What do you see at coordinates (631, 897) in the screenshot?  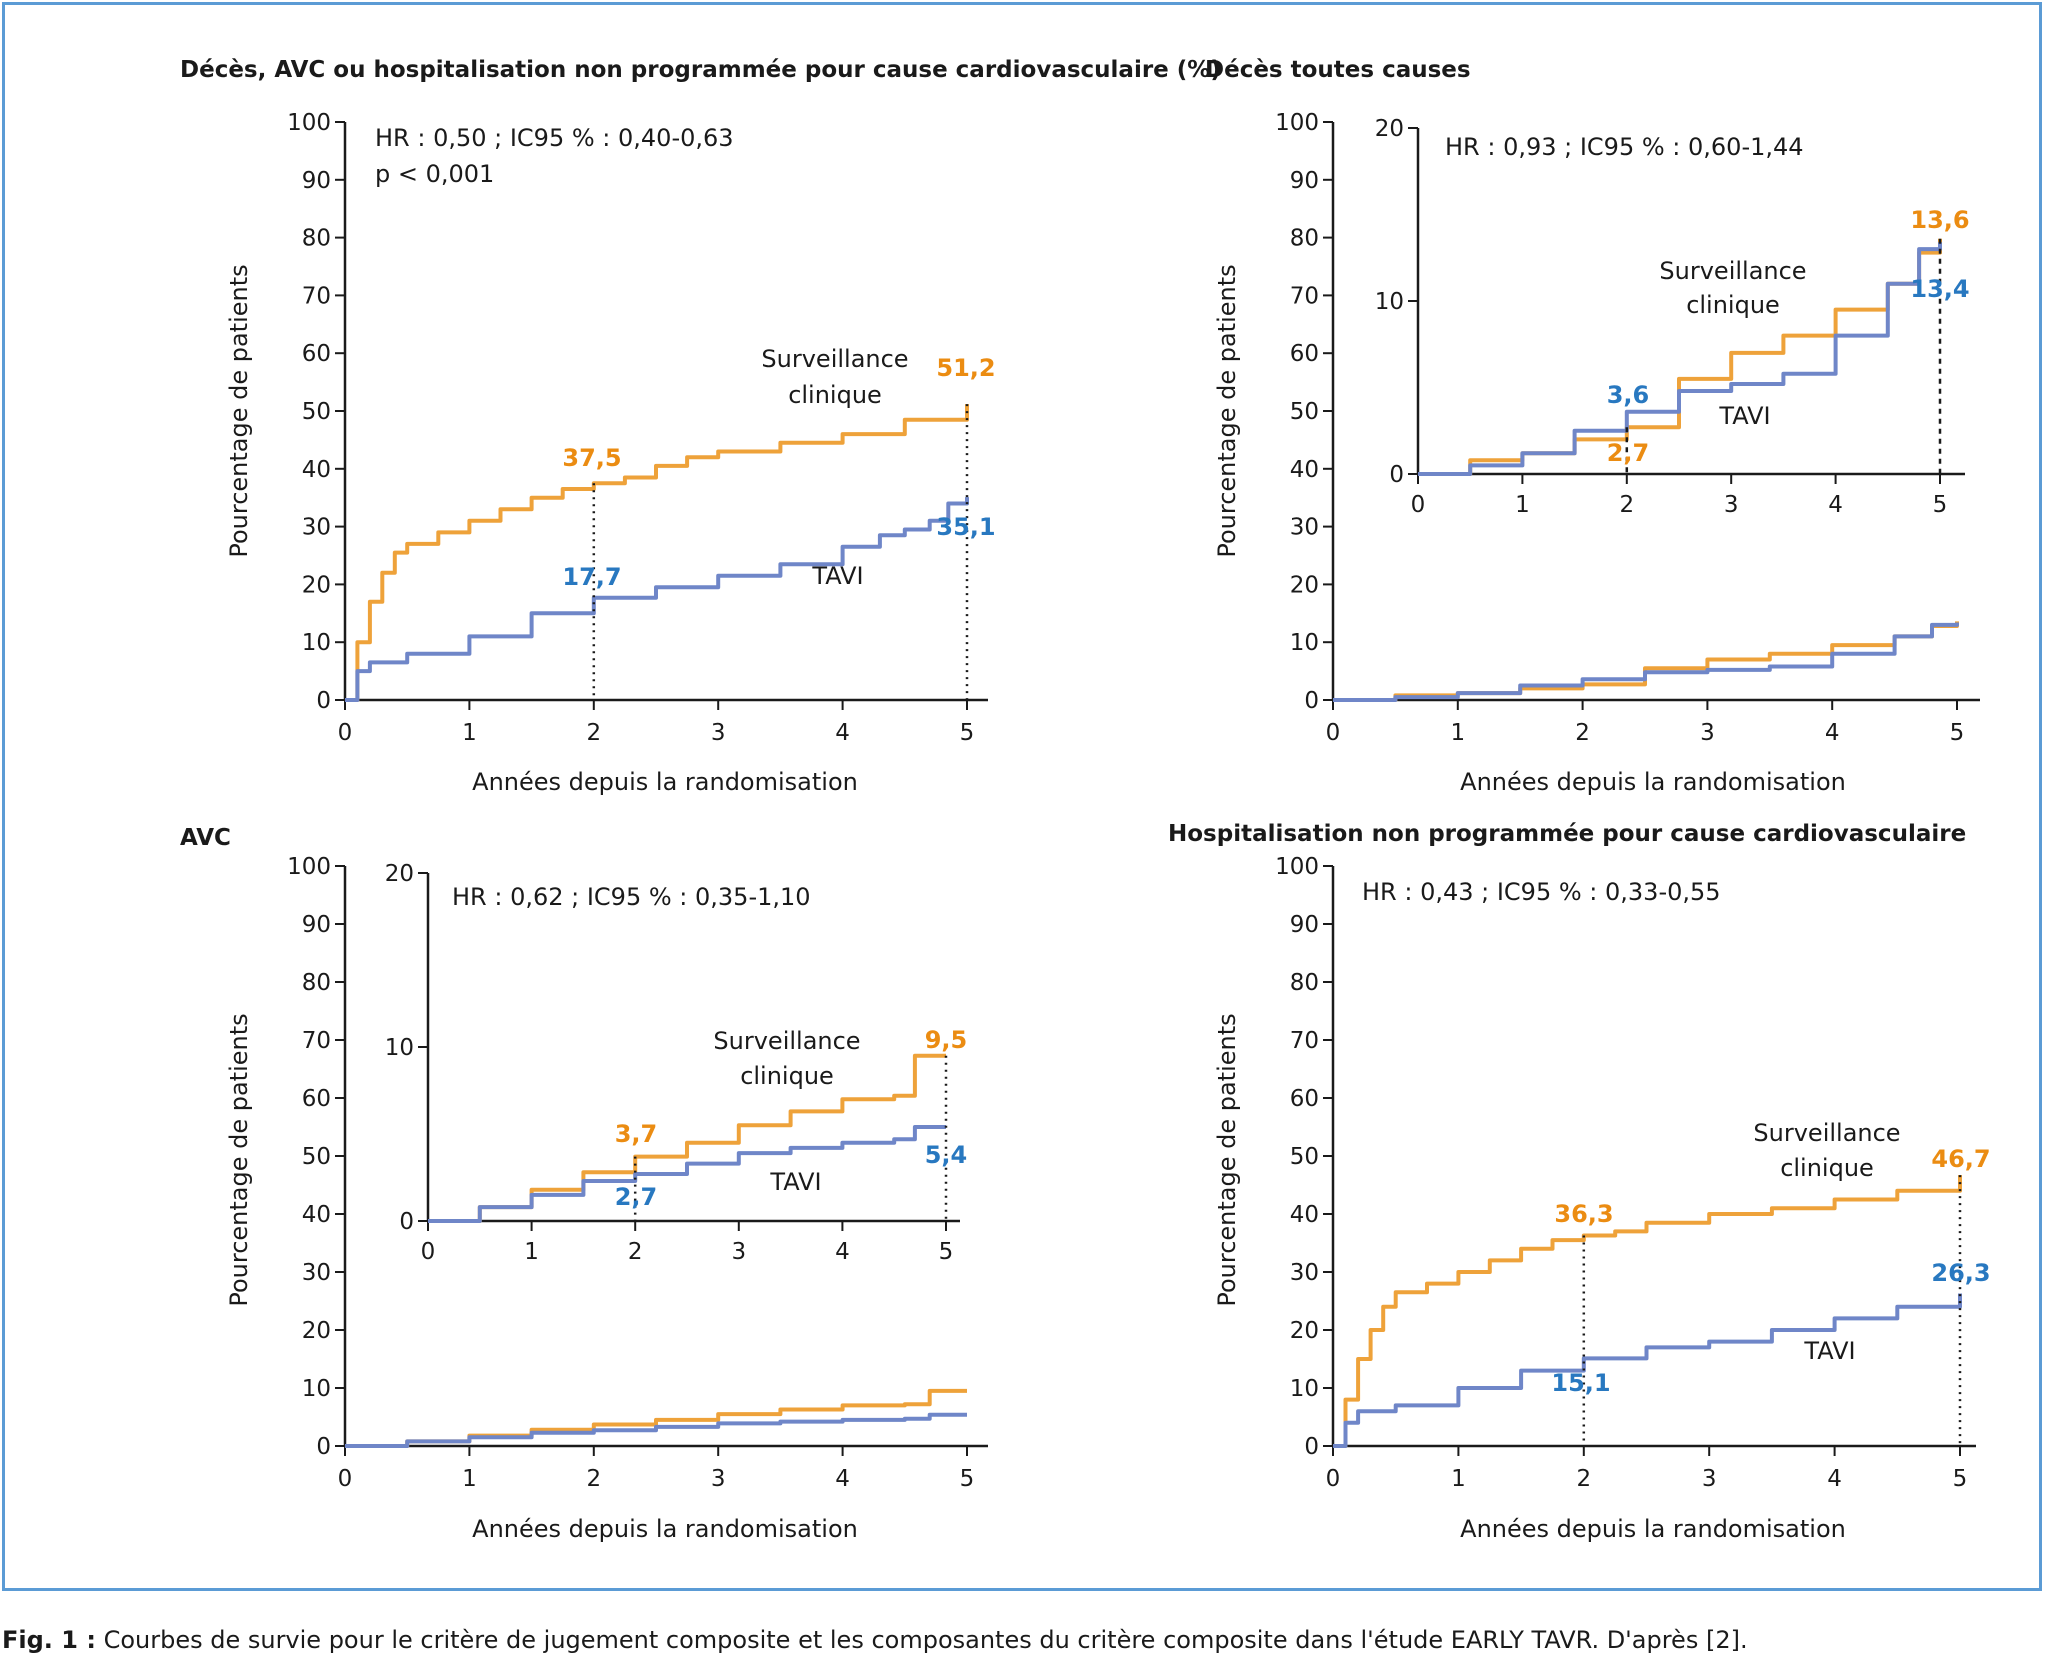 I see `stats-text: HR : 0,62 ; IC95 % : 0,35-1,10` at bounding box center [631, 897].